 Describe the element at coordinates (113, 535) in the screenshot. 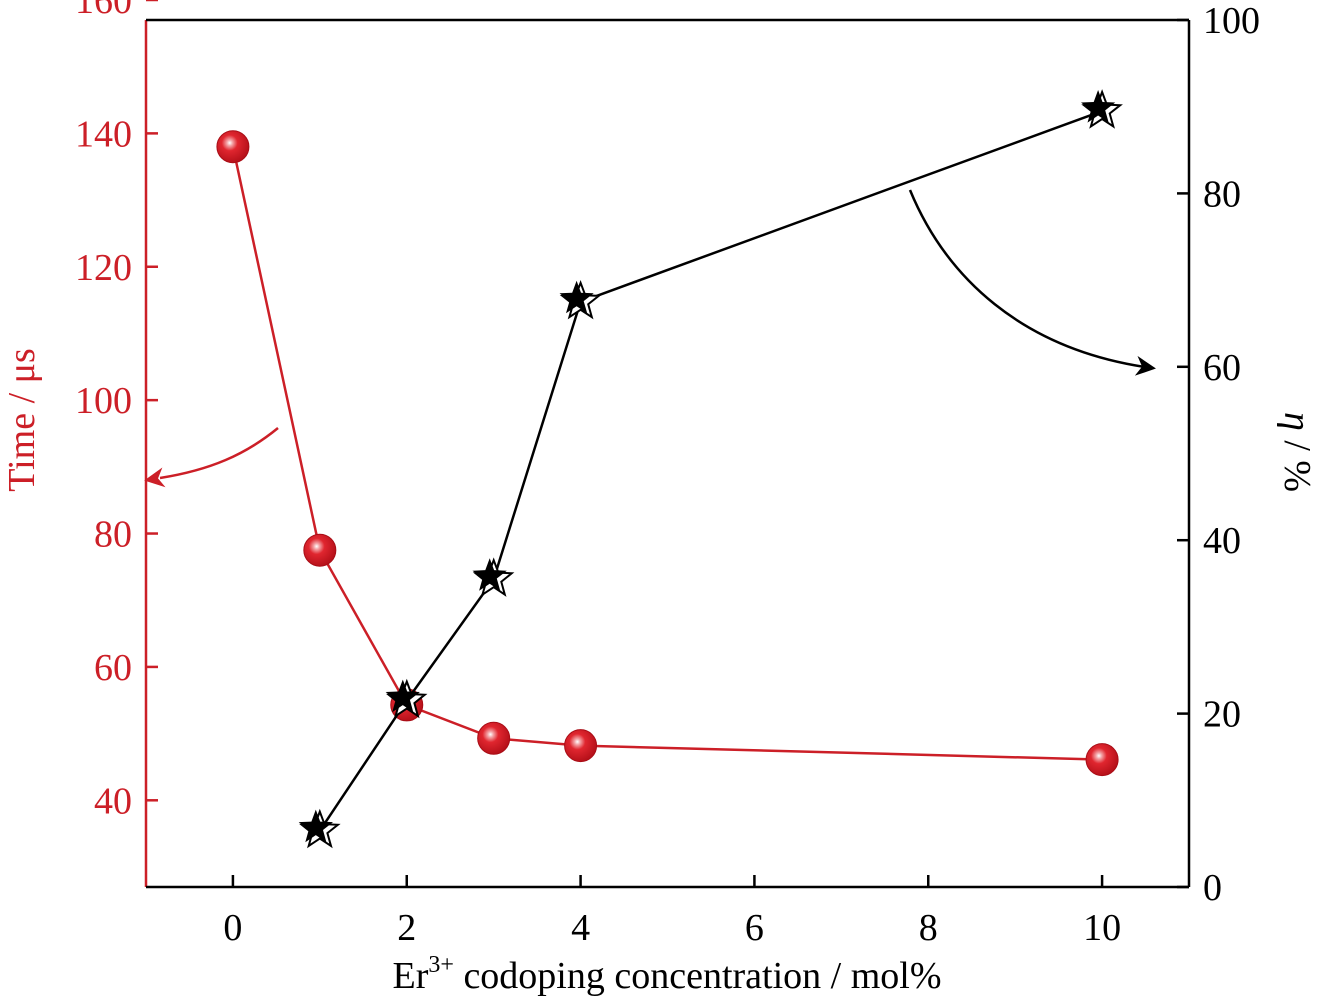

I see `left-tick-label: 80` at that location.